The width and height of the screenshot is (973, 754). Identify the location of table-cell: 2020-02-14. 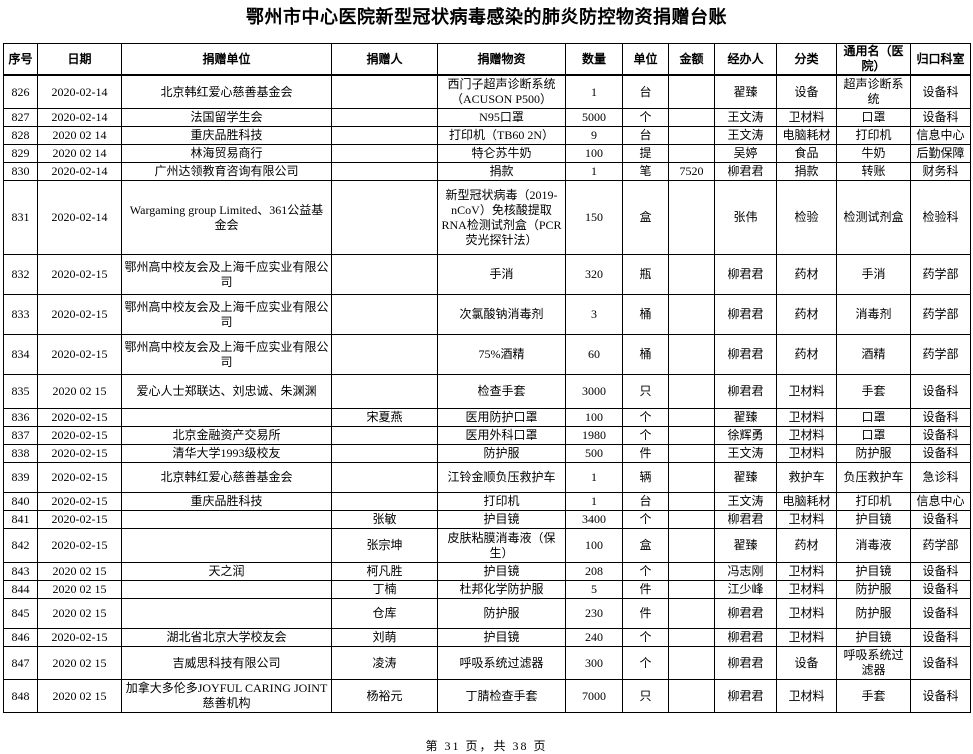
(79, 171).